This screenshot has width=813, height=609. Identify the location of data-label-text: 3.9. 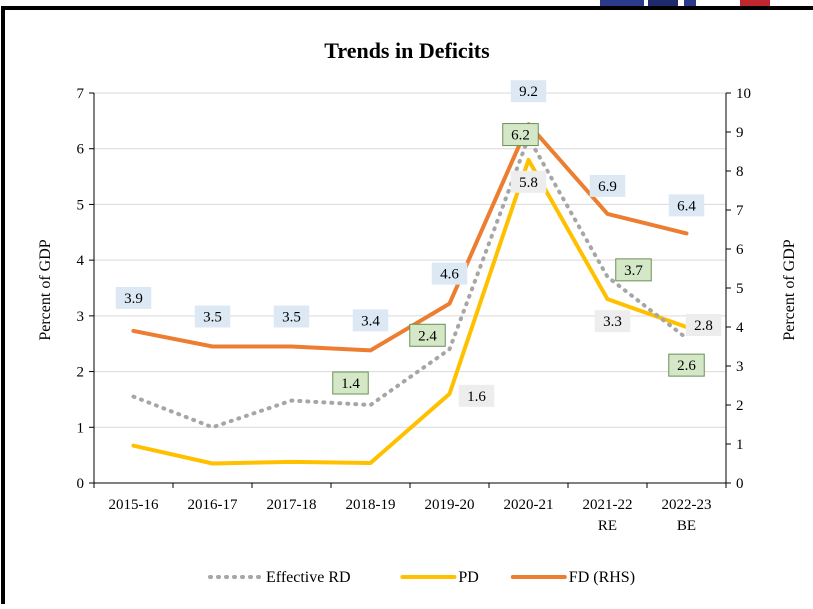
(133, 299).